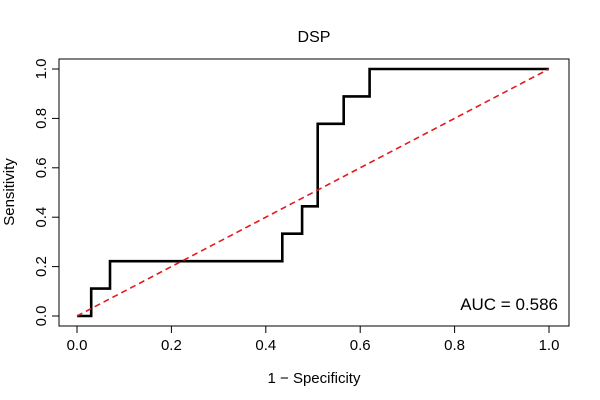 The image size is (600, 400). Describe the element at coordinates (77, 345) in the screenshot. I see `x-tick-label: 0.0` at that location.